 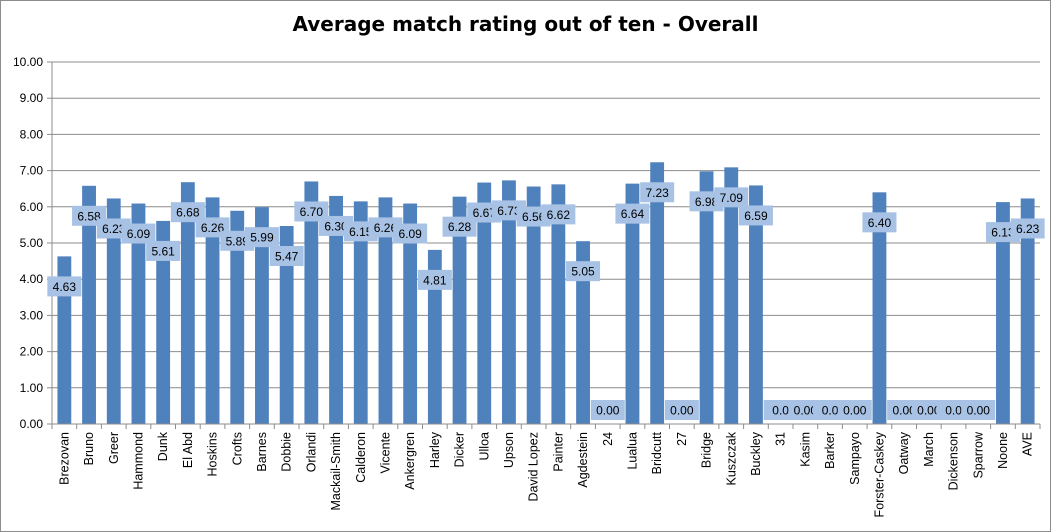 I want to click on x-tick-label: El Abd, so click(x=188, y=450).